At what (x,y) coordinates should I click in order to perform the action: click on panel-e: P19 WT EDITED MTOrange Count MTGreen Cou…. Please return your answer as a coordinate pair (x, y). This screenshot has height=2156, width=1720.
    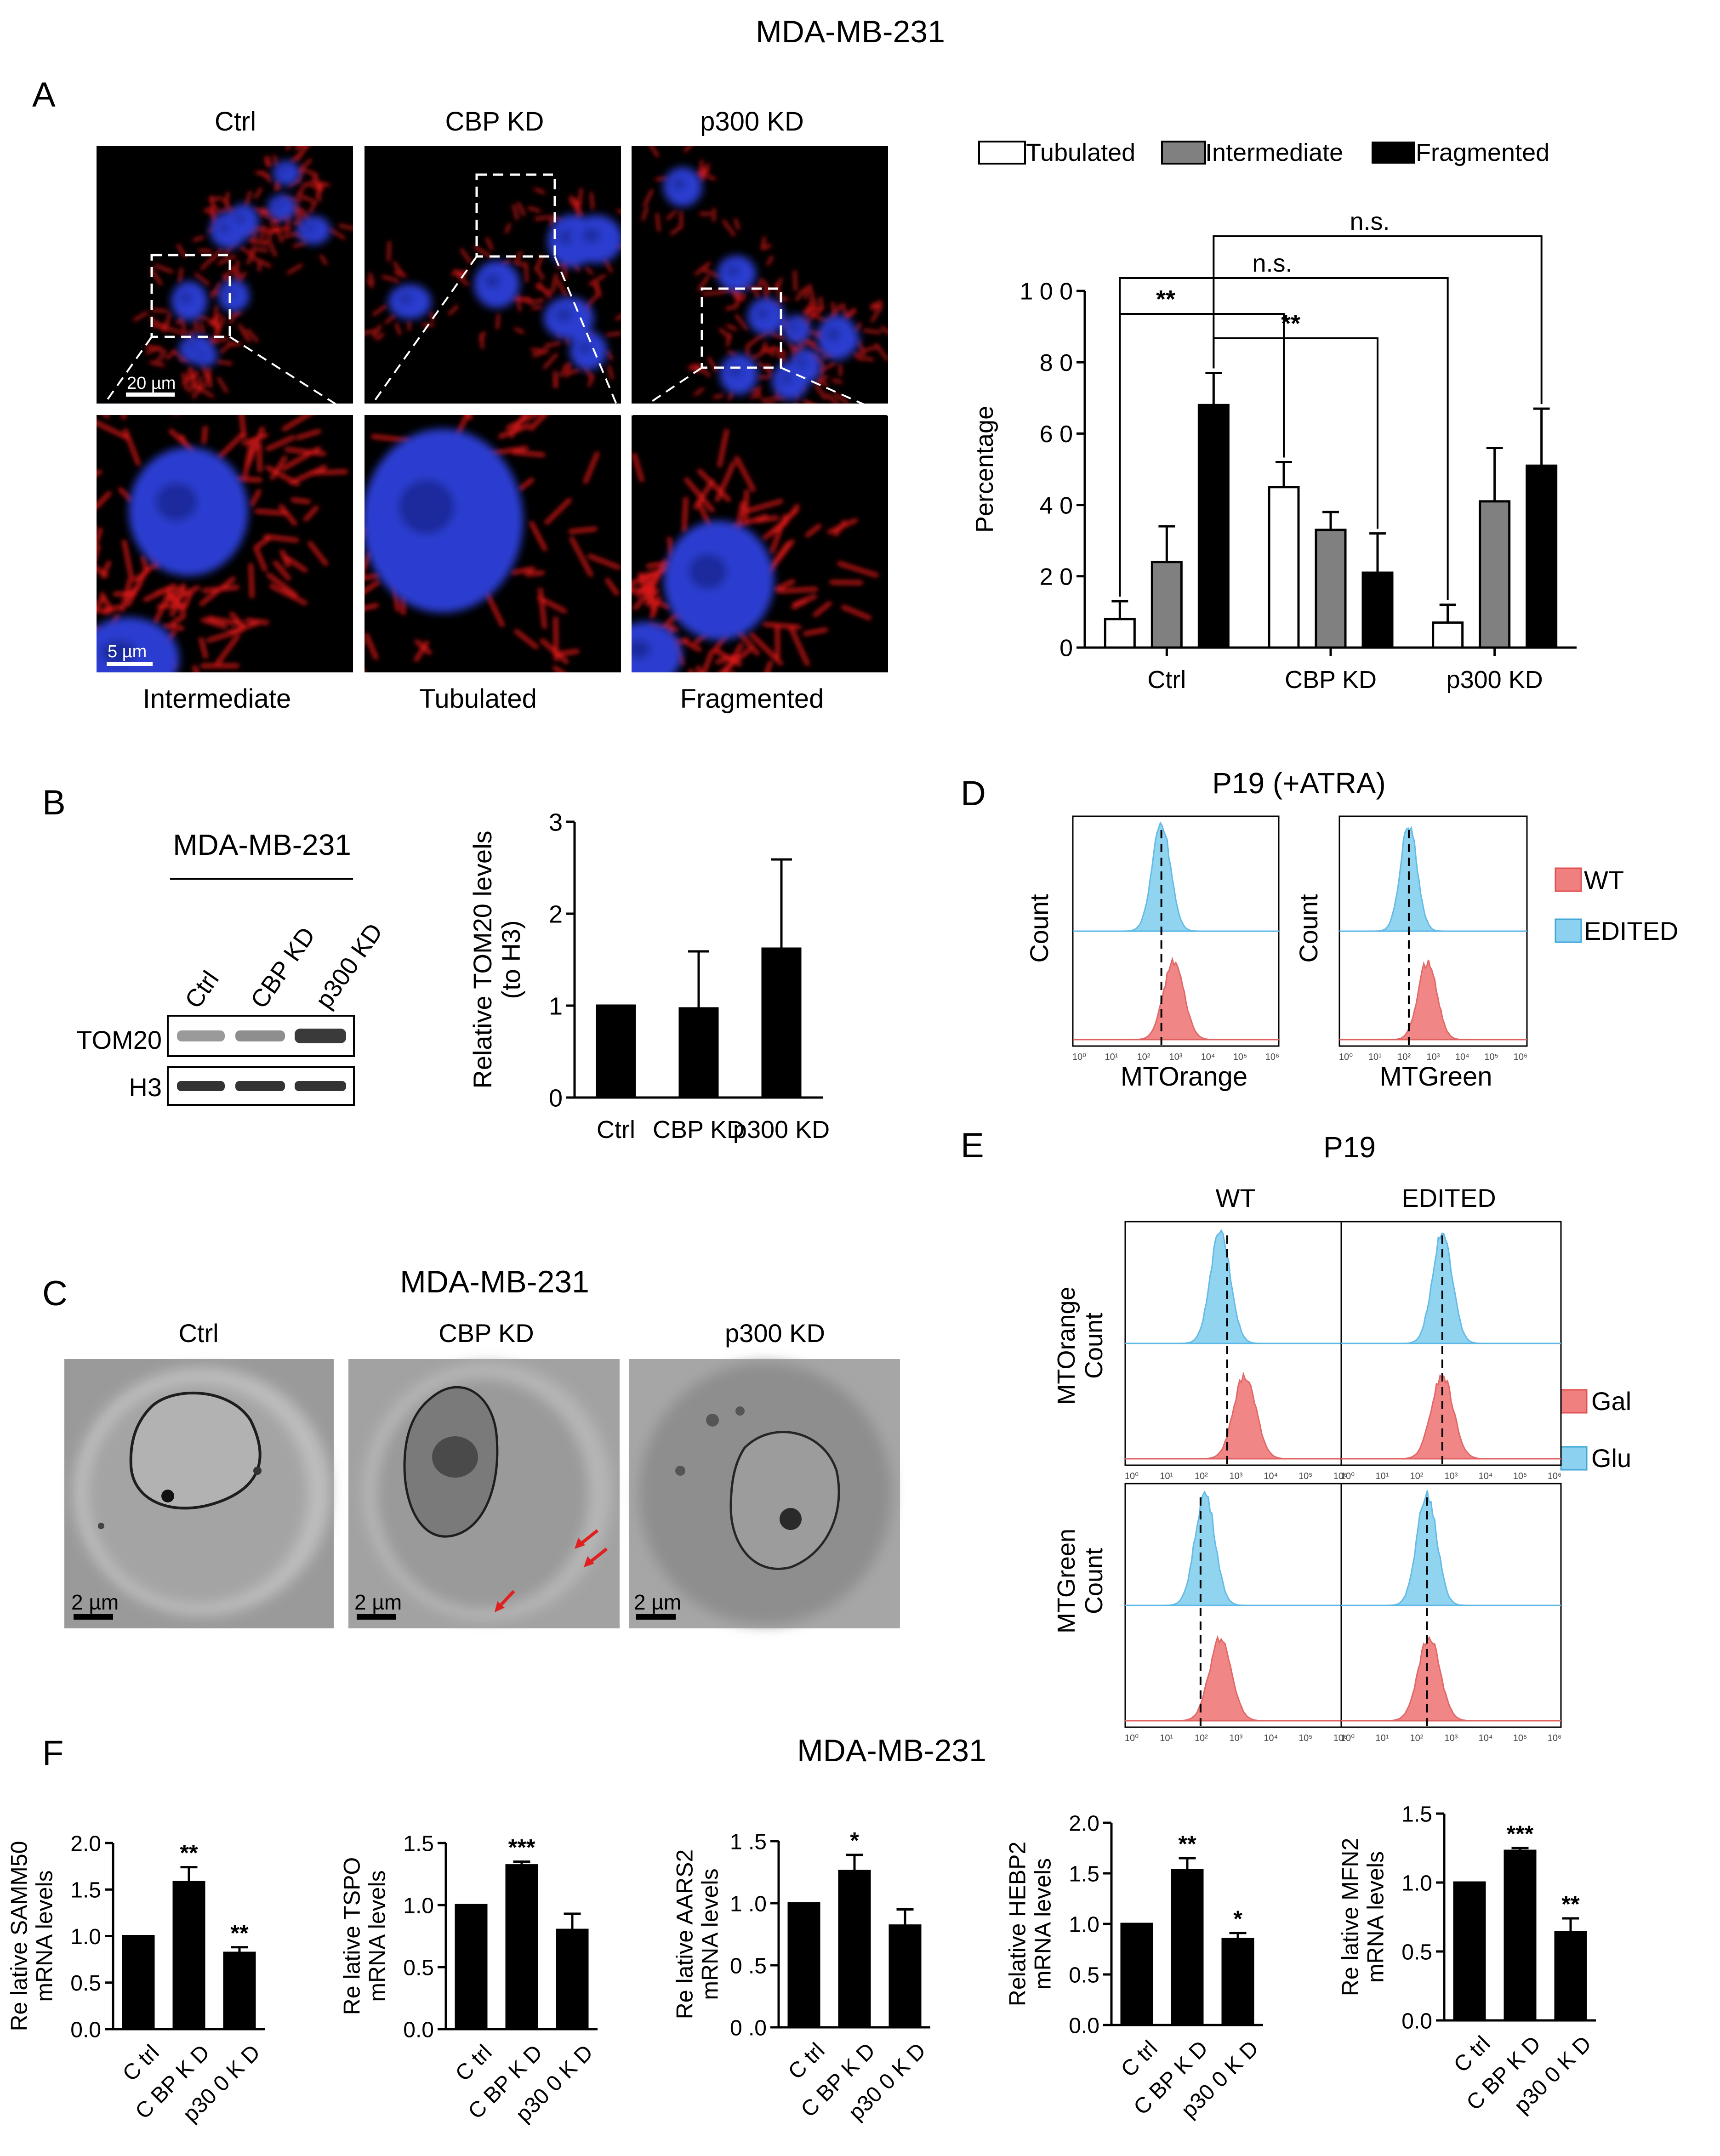
    Looking at the image, I should click on (1342, 1437).